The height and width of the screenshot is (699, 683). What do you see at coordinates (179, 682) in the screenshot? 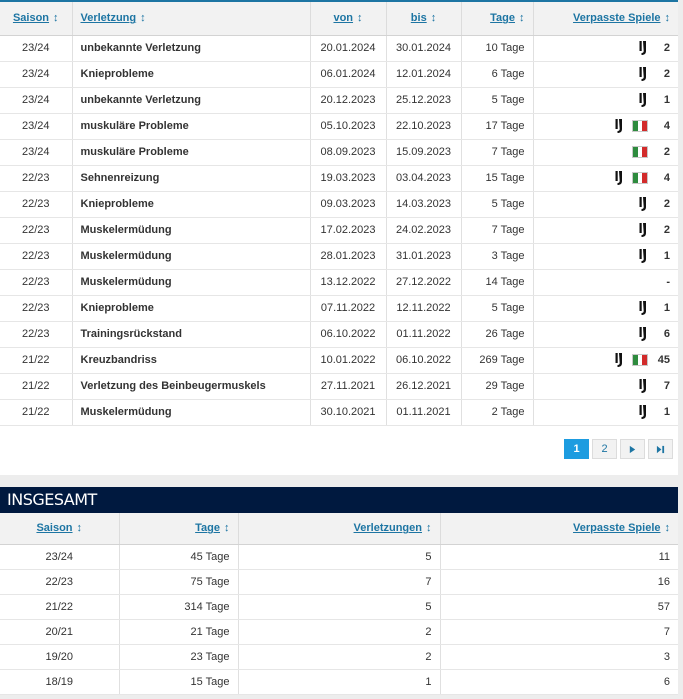
I see `summary-days-cell: 15 Tage` at bounding box center [179, 682].